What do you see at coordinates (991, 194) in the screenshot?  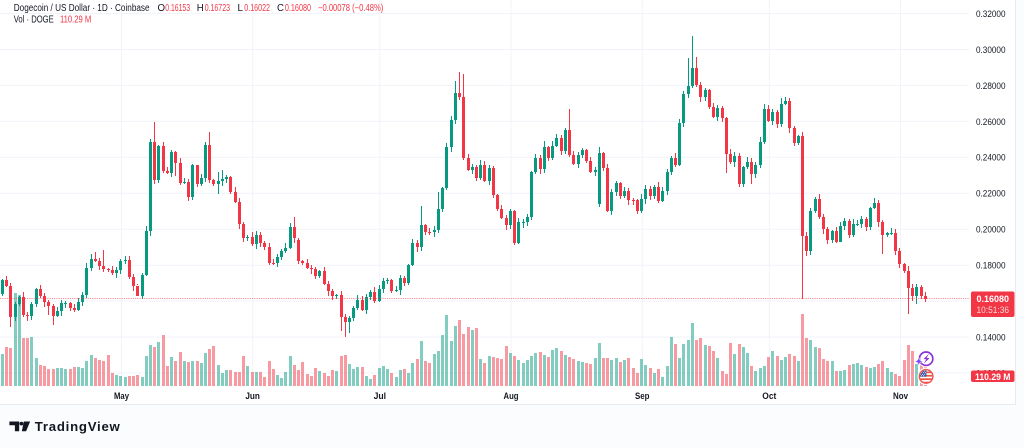 I see `svg-text: 0.22000` at bounding box center [991, 194].